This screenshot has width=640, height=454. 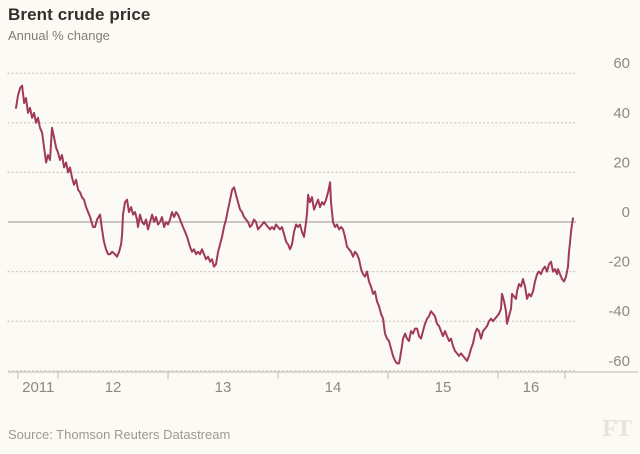 I want to click on y-axis-label: 40, so click(x=621, y=113).